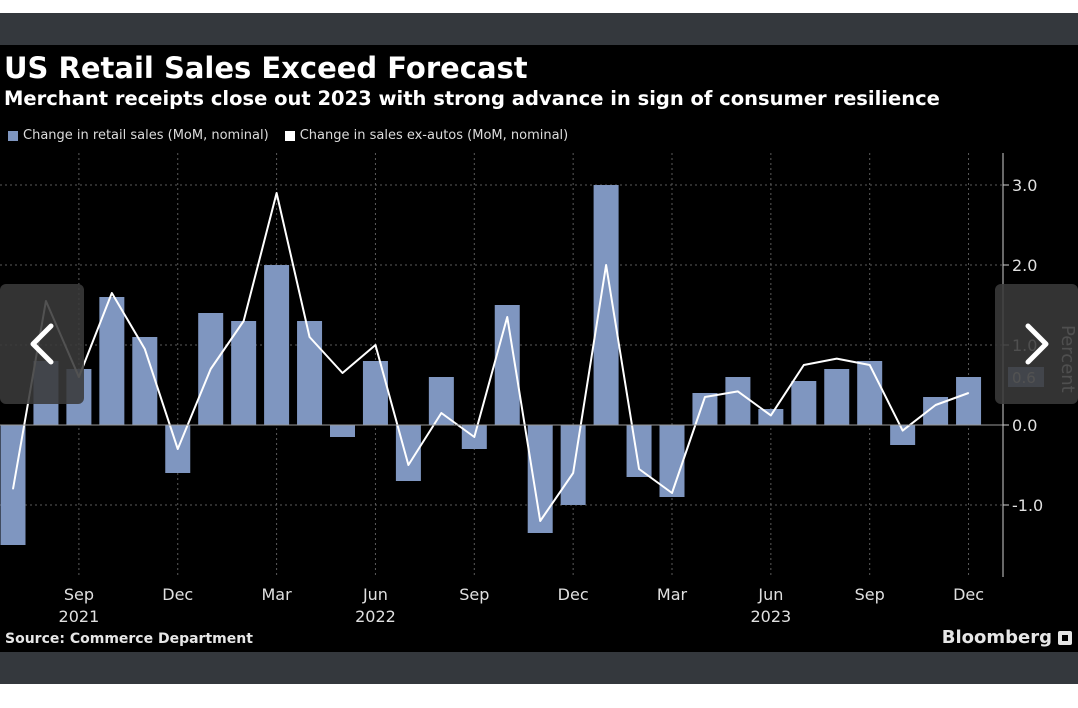 Image resolution: width=1078 pixels, height=708 pixels. What do you see at coordinates (289, 135) in the screenshot?
I see `legend-swatch-line` at bounding box center [289, 135].